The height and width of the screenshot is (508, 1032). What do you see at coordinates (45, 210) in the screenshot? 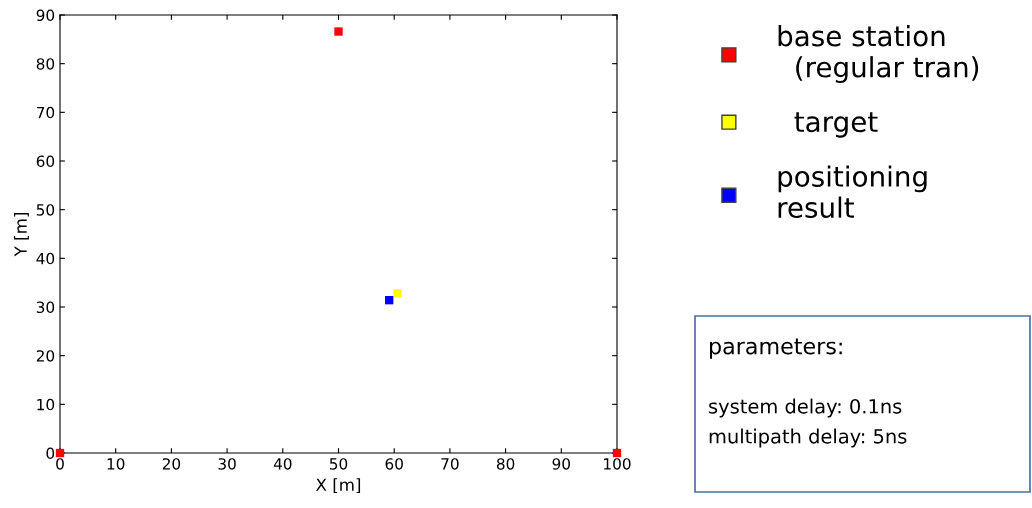
I see `y-tick-label: 50` at bounding box center [45, 210].